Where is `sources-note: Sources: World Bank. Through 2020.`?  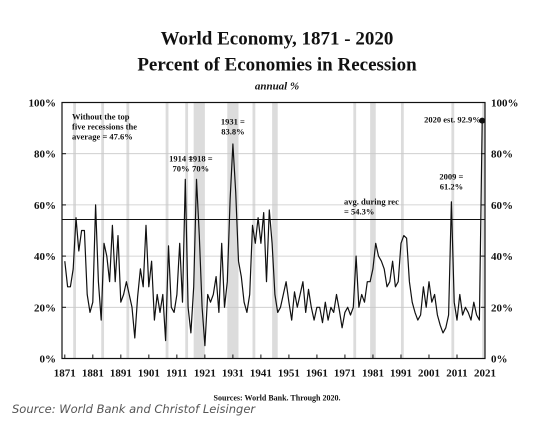
sources-note: Sources: World Bank. Through 2020. is located at coordinates (277, 398).